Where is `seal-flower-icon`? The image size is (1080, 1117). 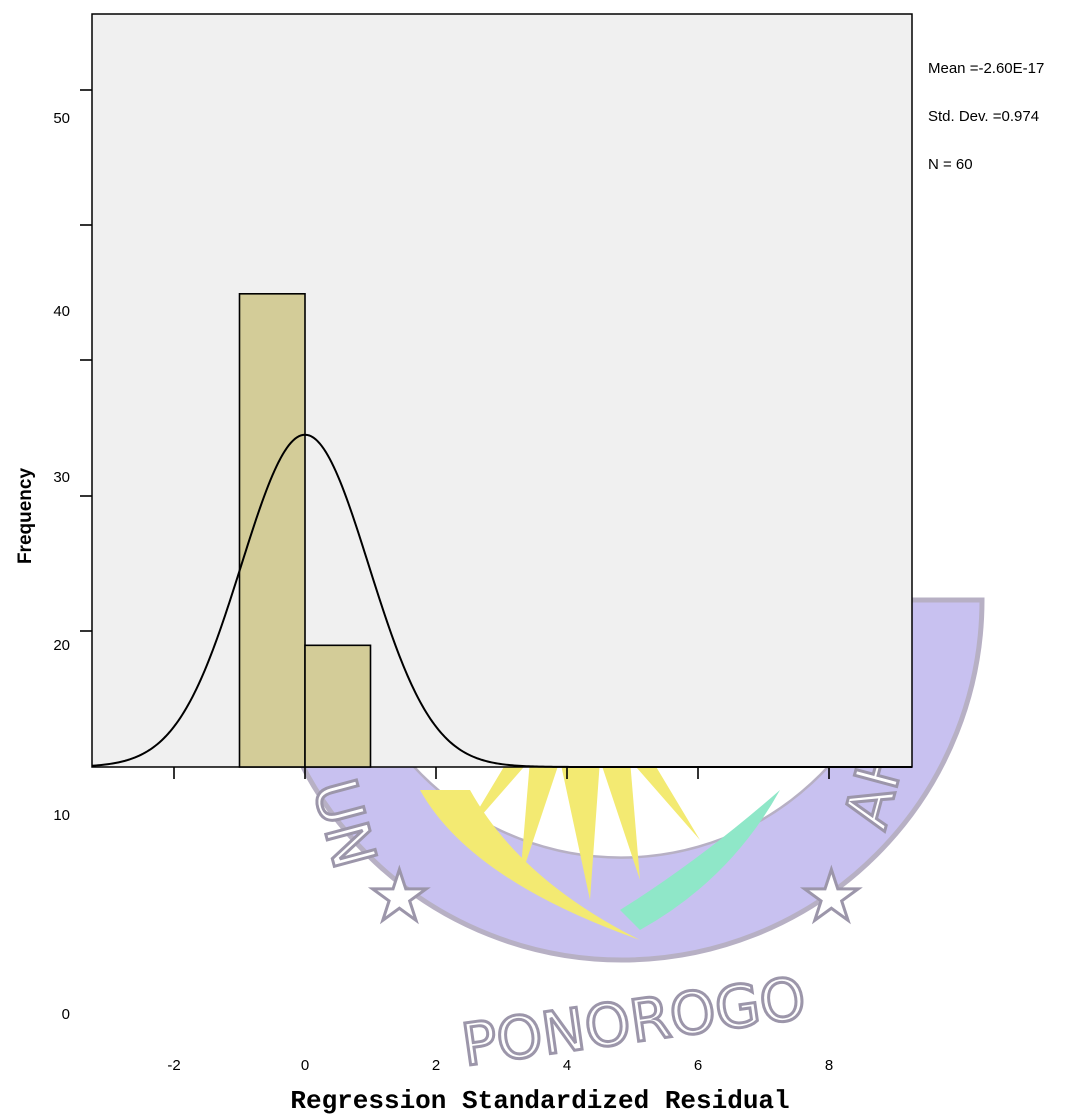
seal-flower-icon is located at coordinates (700, 860).